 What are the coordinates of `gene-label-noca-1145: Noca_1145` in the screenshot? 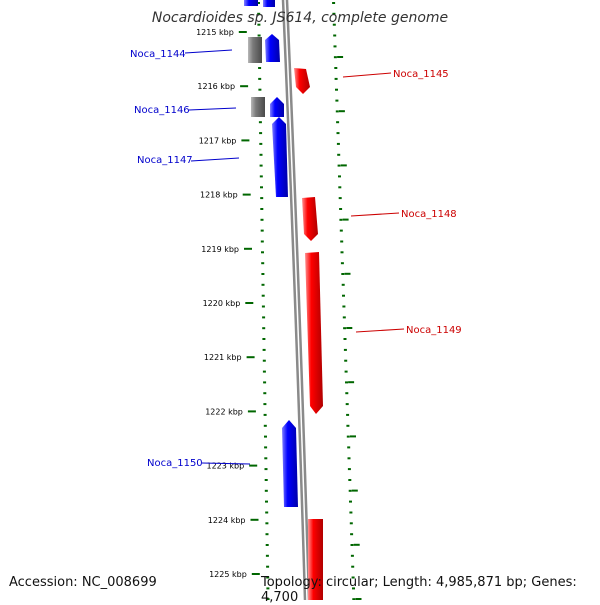 It's located at (421, 74).